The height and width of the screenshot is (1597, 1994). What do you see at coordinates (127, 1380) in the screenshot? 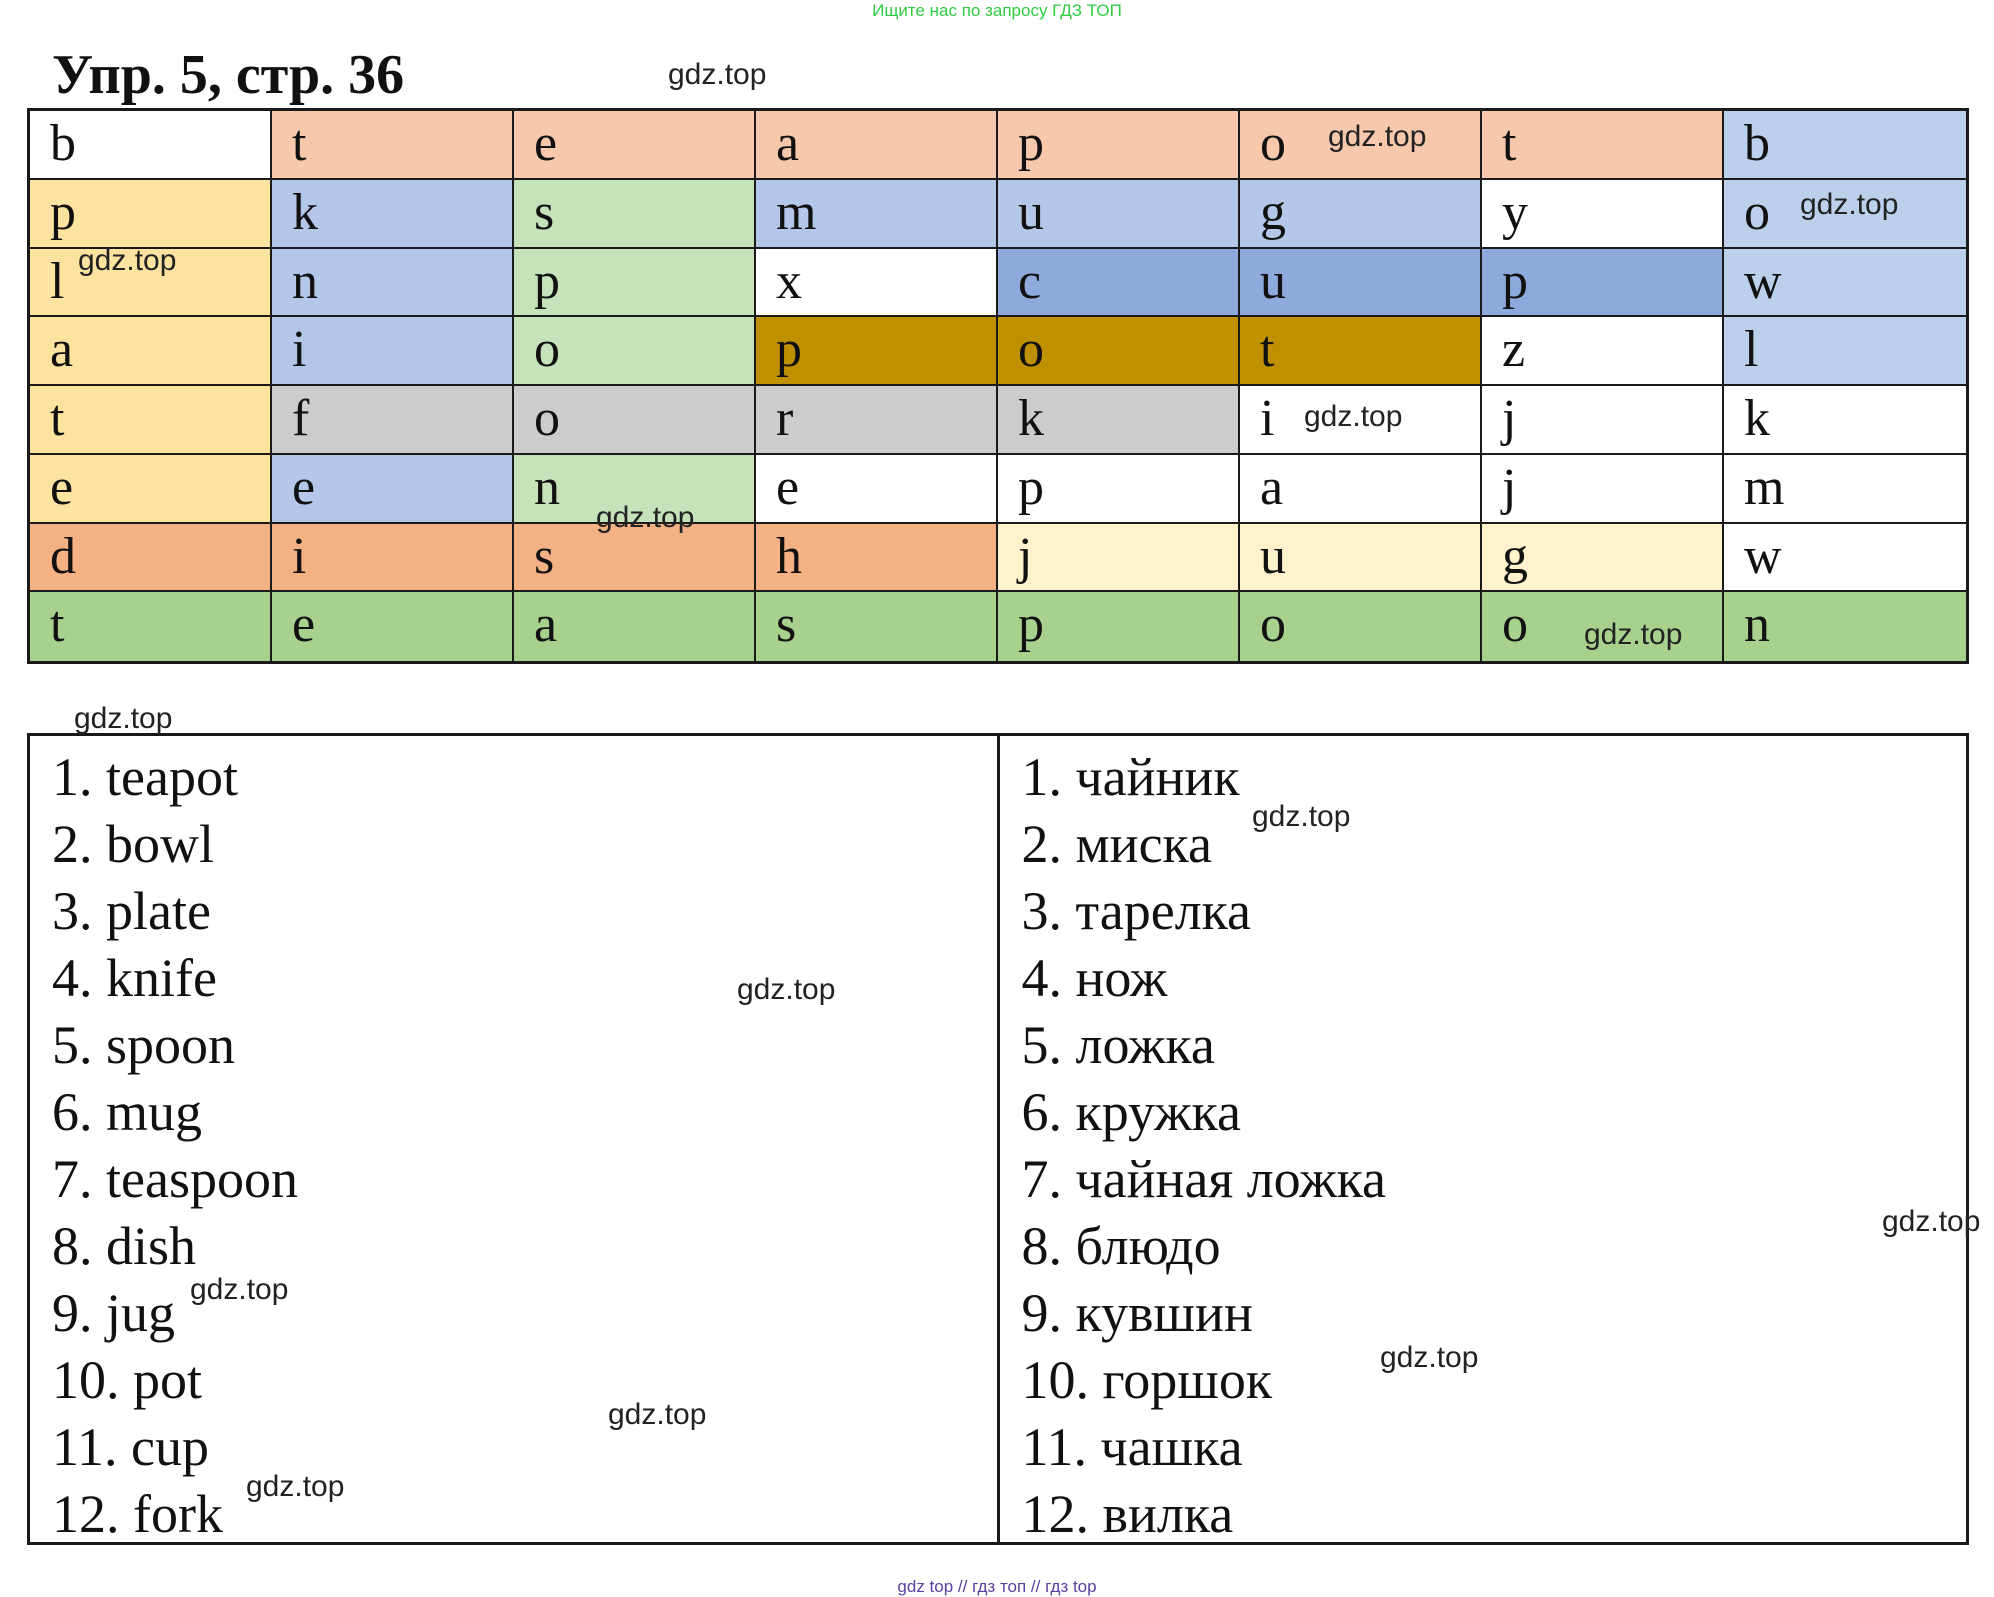
I see `english-word-item: 10. pot` at bounding box center [127, 1380].